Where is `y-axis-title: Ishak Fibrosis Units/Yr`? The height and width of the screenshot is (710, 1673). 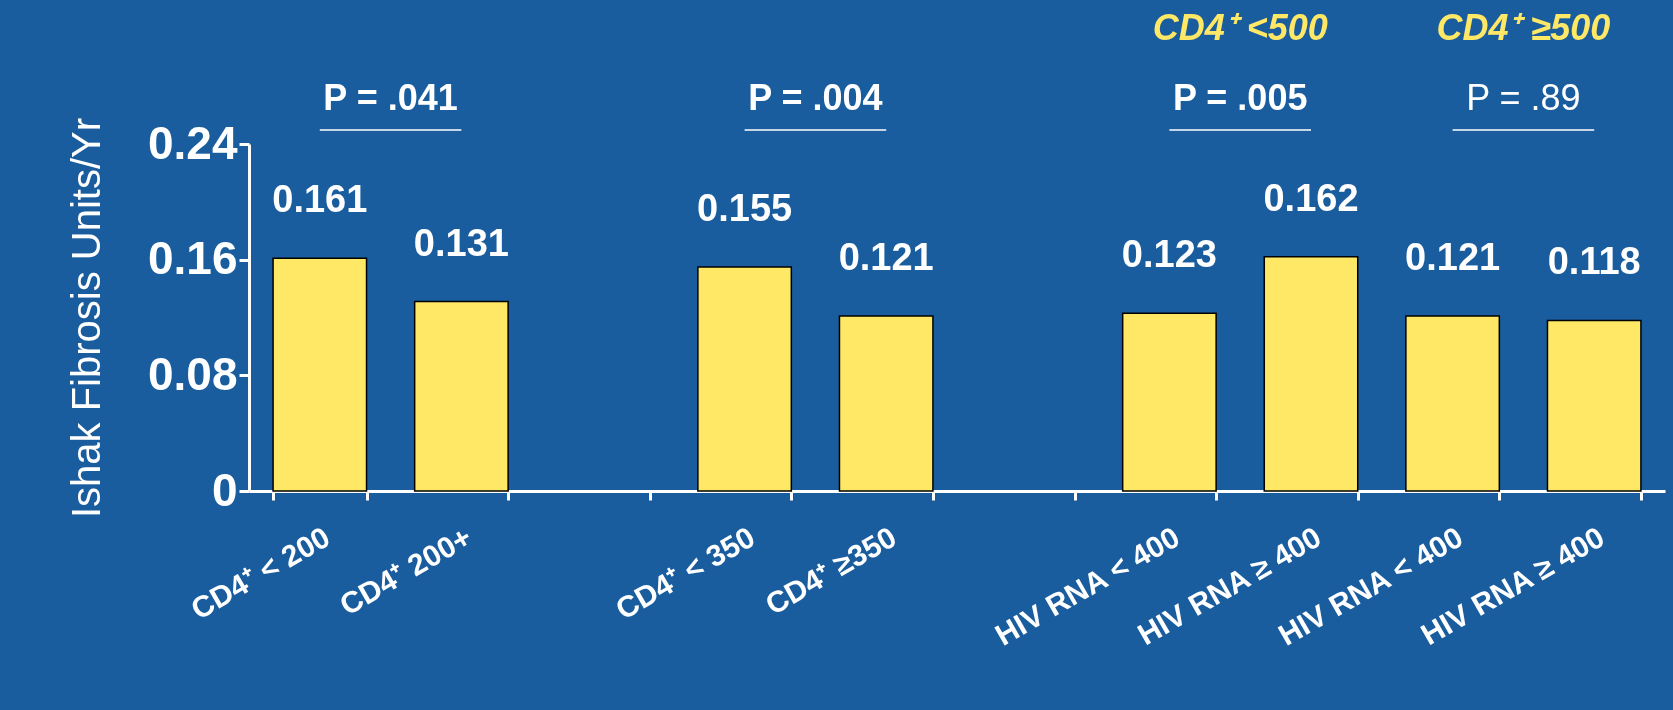
y-axis-title: Ishak Fibrosis Units/Yr is located at coordinates (85, 318).